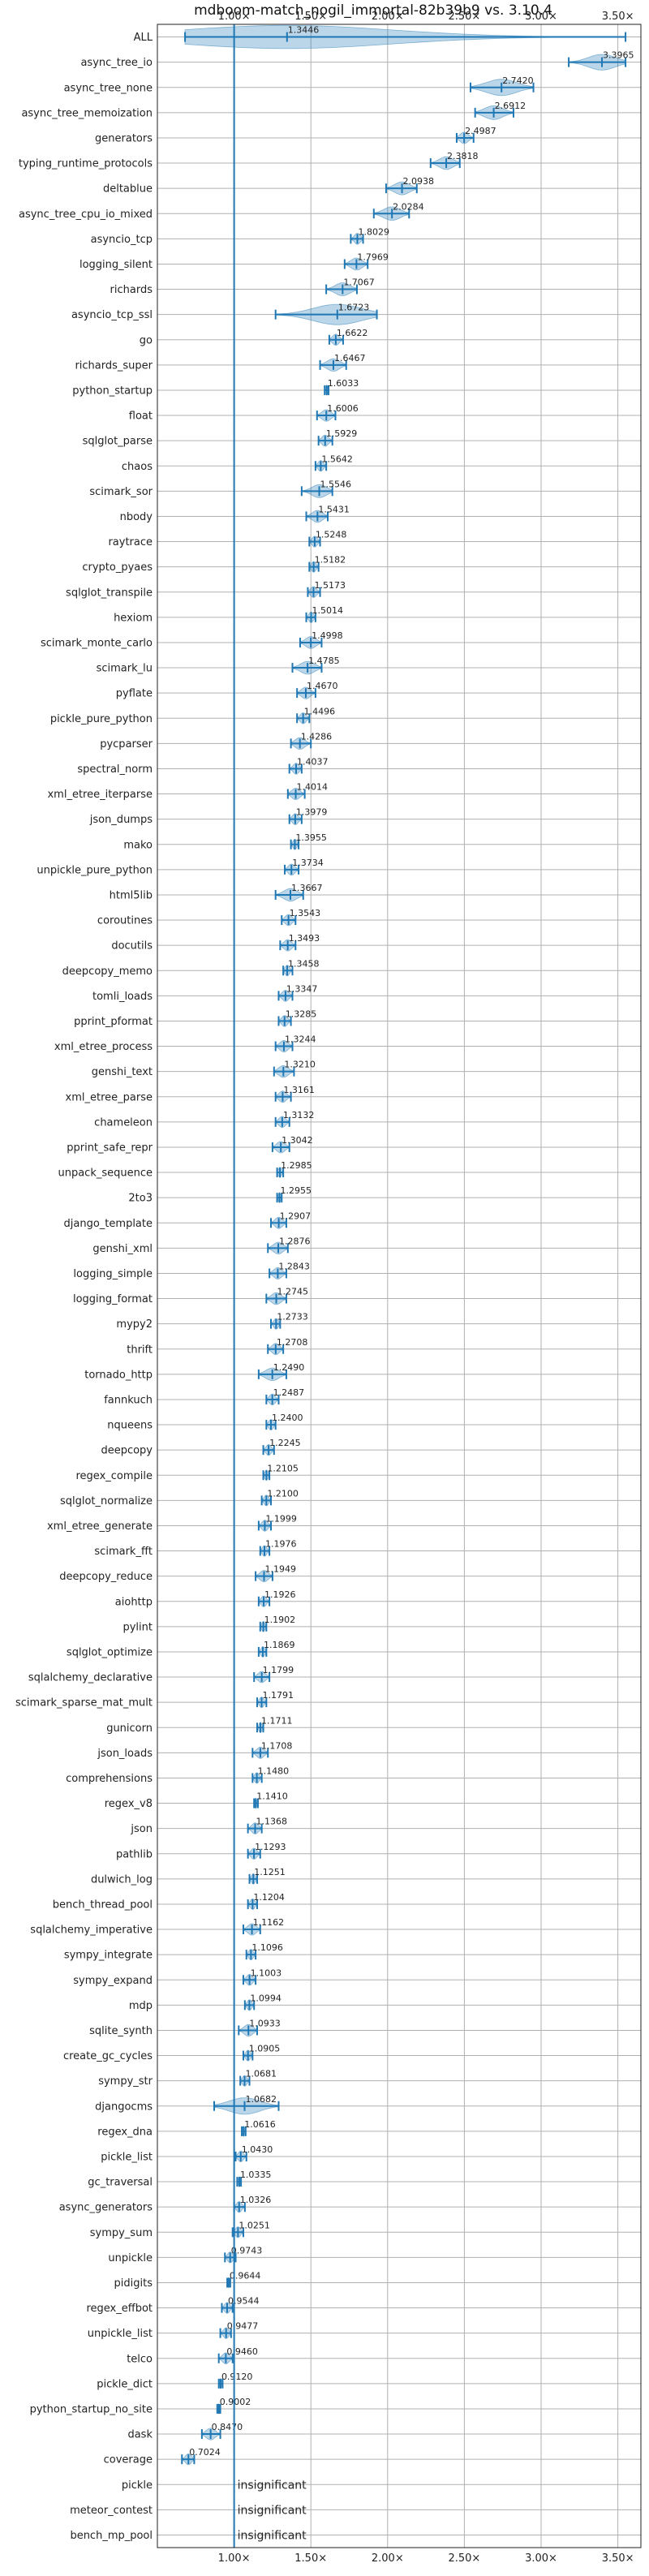 The image size is (649, 2576). What do you see at coordinates (283, 1493) in the screenshot?
I see `value-label: 1.2100` at bounding box center [283, 1493].